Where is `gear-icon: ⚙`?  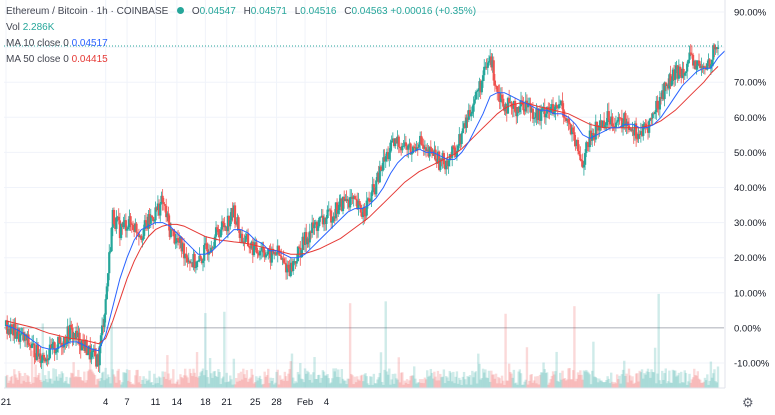 gear-icon: ⚙ is located at coordinates (748, 402).